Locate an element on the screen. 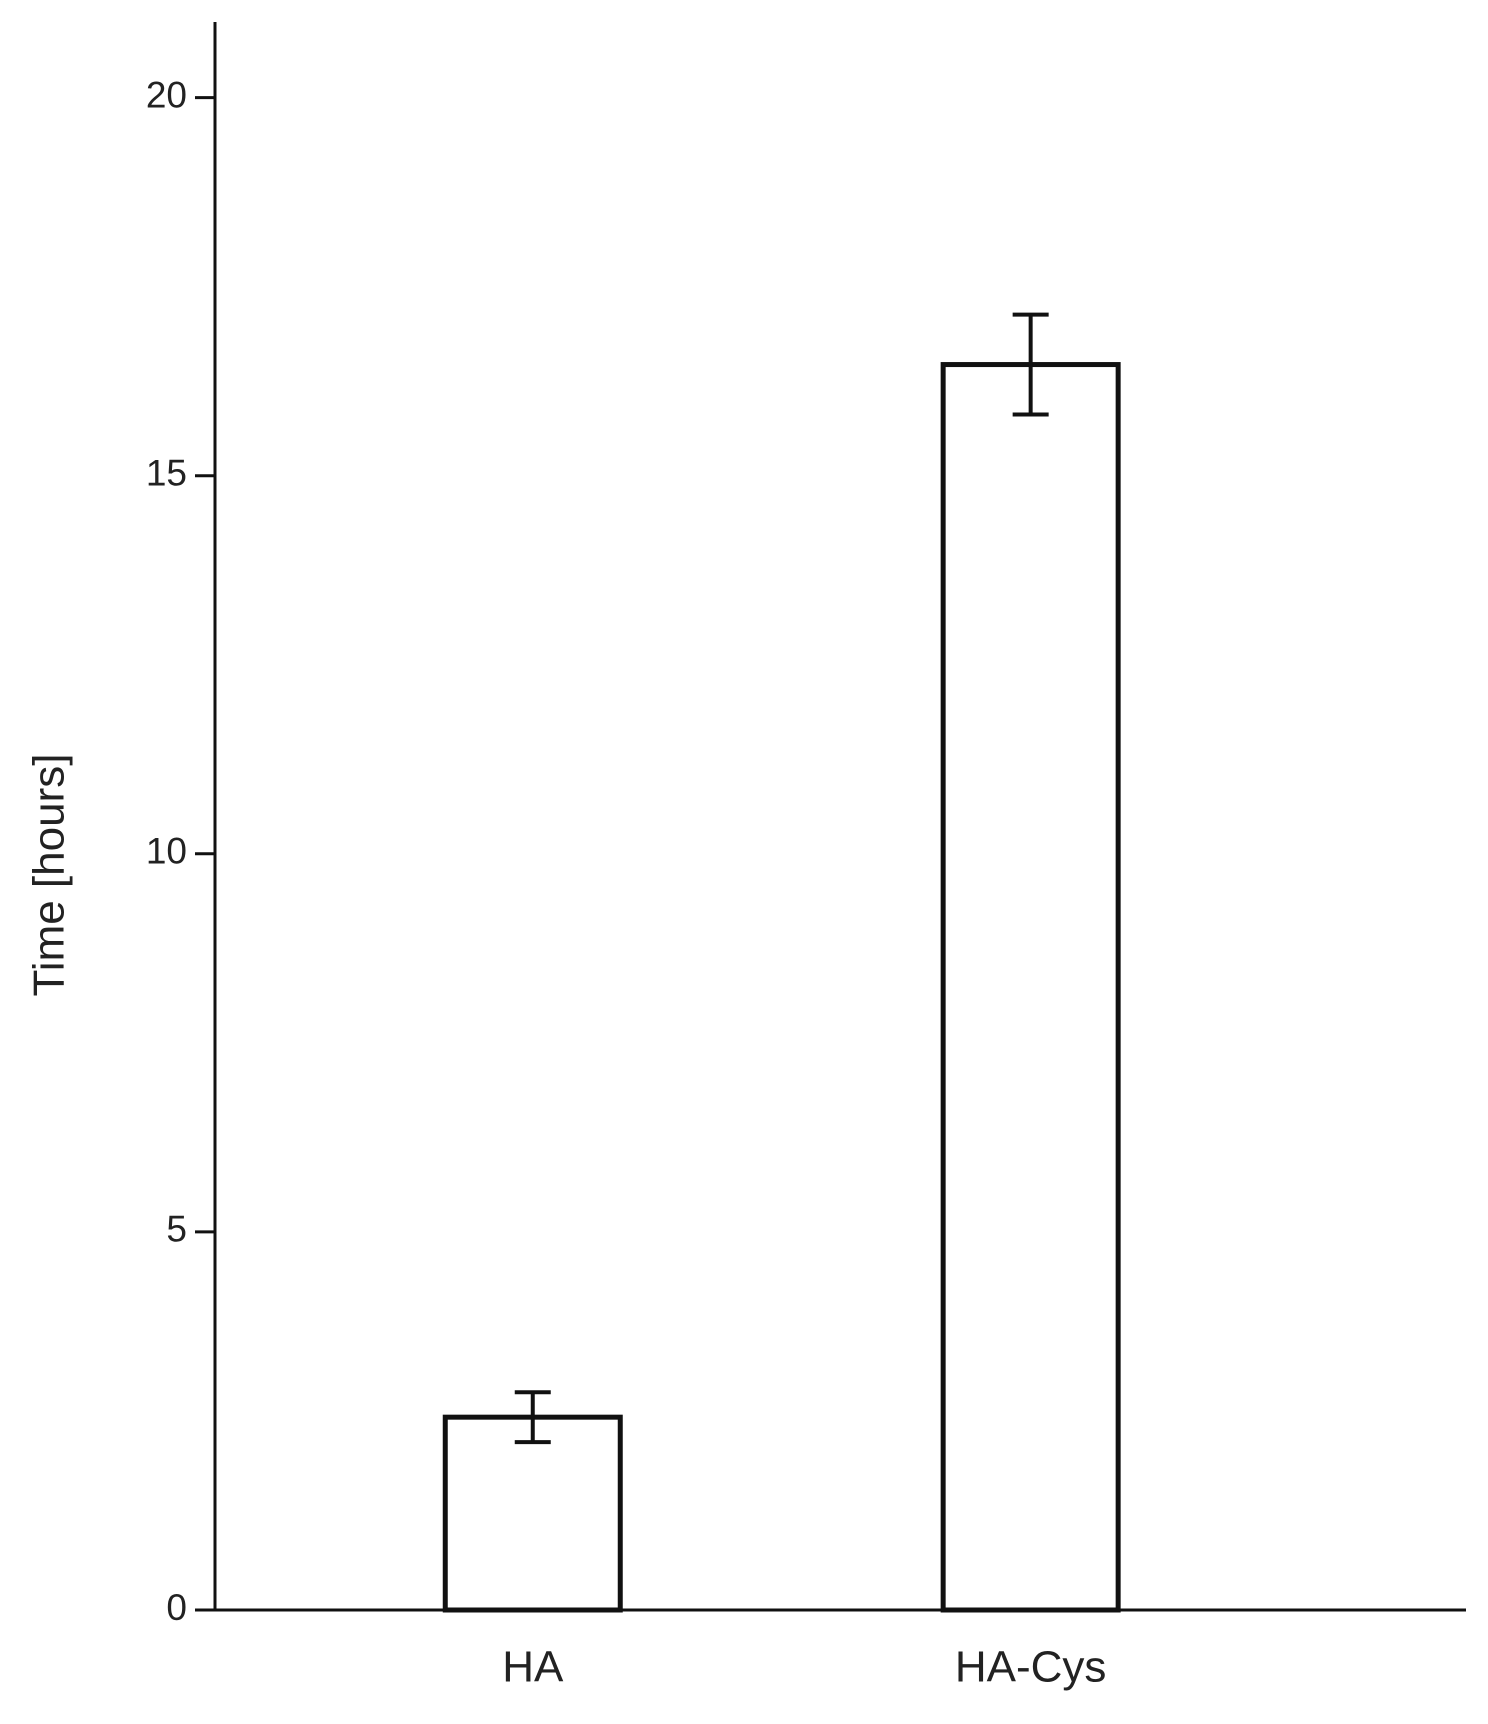 The image size is (1488, 1724). y-tick-label: 10 is located at coordinates (166, 851).